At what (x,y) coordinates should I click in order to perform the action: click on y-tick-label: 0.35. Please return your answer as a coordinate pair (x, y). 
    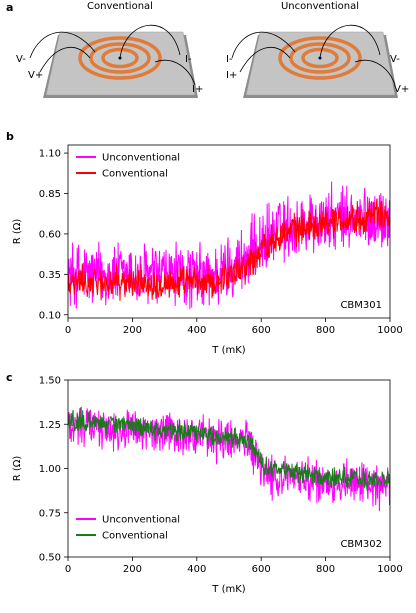
    Looking at the image, I should click on (50, 275).